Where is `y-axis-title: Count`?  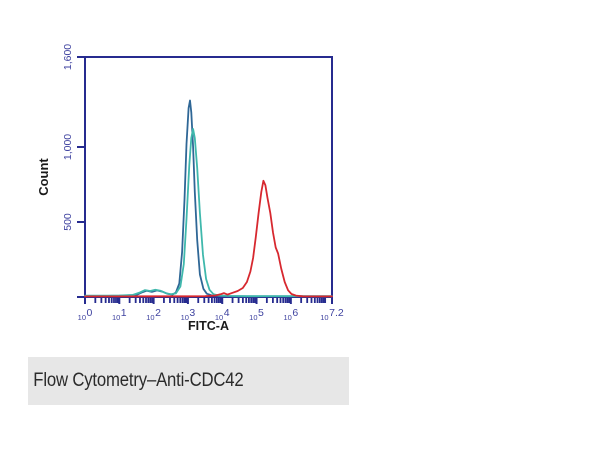 y-axis-title: Count is located at coordinates (43, 177).